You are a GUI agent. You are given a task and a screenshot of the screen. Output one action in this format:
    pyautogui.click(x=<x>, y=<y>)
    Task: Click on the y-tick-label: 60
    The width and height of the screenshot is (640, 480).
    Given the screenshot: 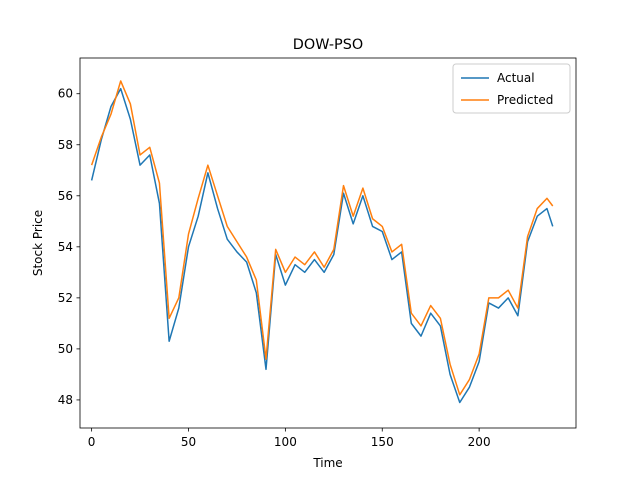 What is the action you would take?
    pyautogui.click(x=65, y=94)
    